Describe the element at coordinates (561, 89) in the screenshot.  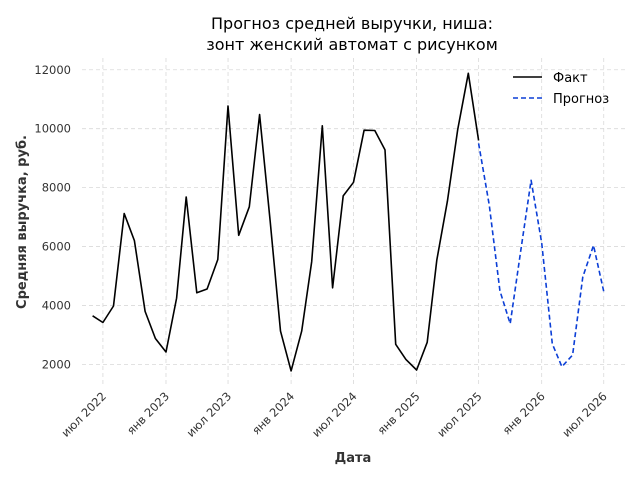
I see `legend: Факт Прогноз` at that location.